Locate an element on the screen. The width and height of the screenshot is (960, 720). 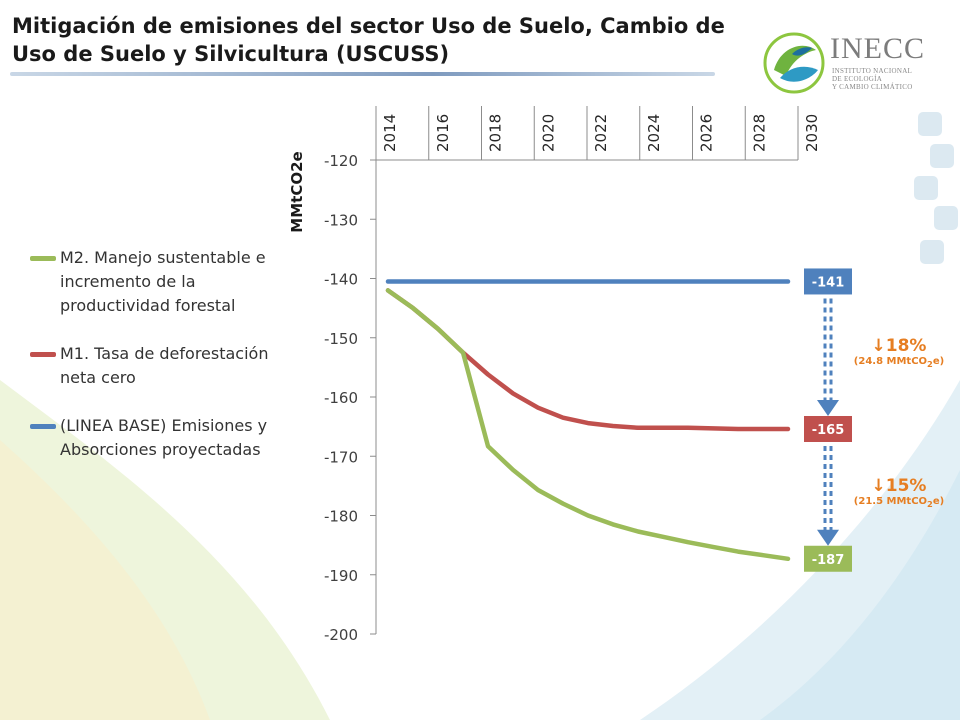
legend-item-m1: M1. Tasa de deforestación neta cero is located at coordinates (165, 366).